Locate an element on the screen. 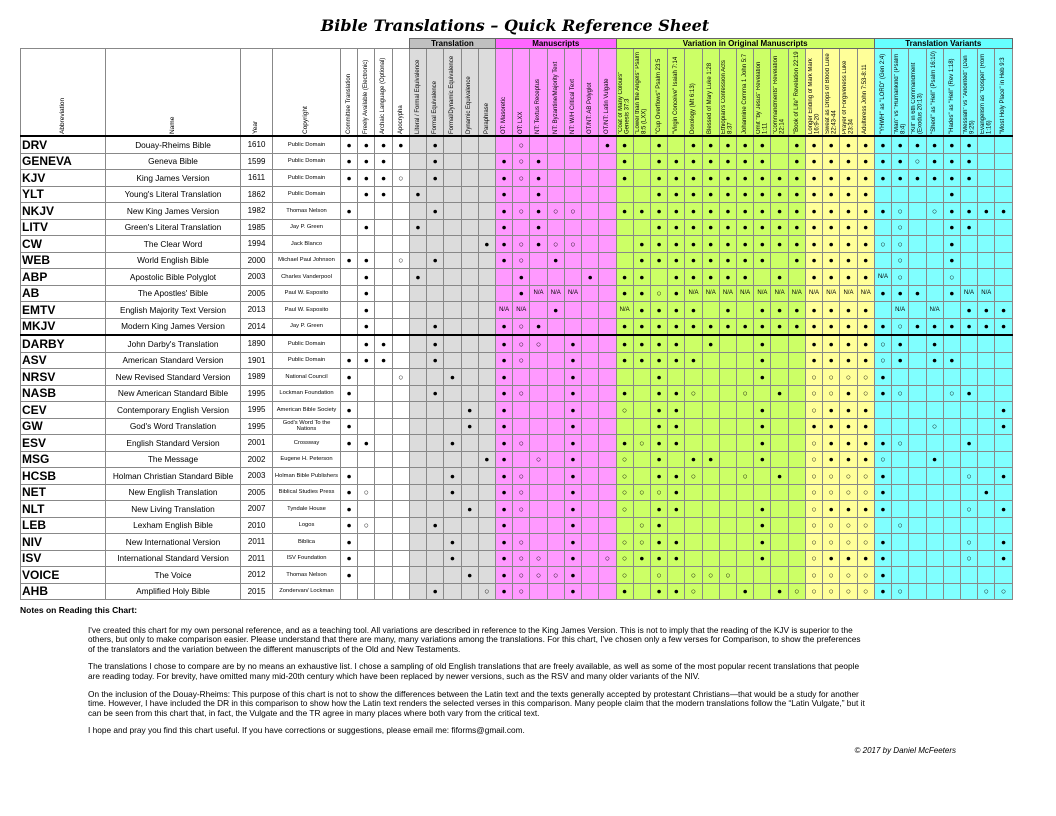 The height and width of the screenshot is (816, 1056). abbreviation: GW is located at coordinates (63, 426).